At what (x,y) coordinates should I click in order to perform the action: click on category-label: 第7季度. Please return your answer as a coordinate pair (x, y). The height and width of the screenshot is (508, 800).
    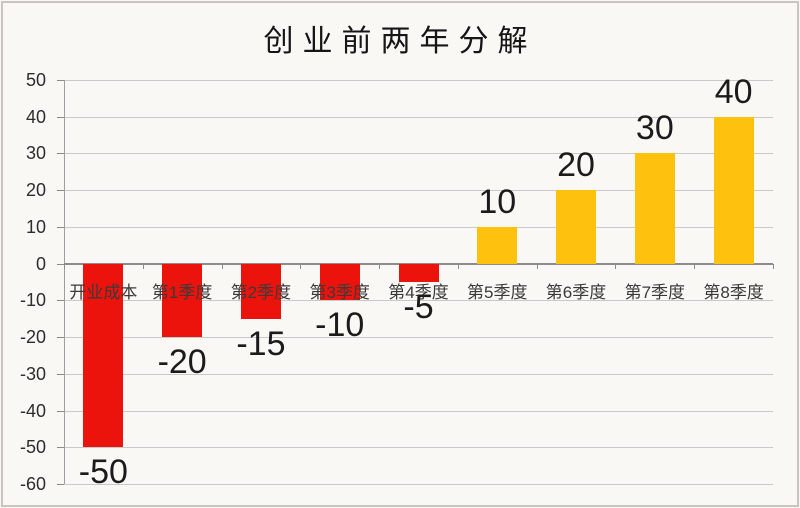
    Looking at the image, I should click on (655, 292).